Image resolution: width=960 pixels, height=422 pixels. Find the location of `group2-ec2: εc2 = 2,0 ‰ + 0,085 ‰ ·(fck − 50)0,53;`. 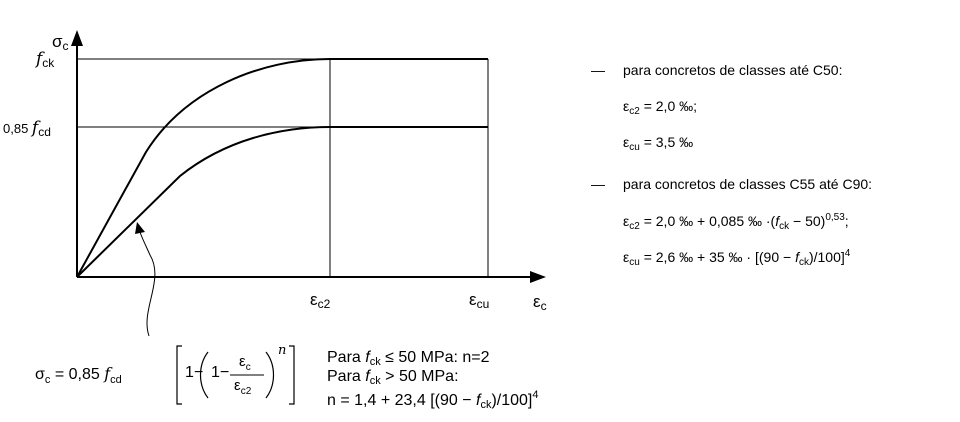

group2-ec2: εc2 = 2,0 ‰ + 0,085 ‰ ·(fck − 50)0,53; is located at coordinates (736, 222).